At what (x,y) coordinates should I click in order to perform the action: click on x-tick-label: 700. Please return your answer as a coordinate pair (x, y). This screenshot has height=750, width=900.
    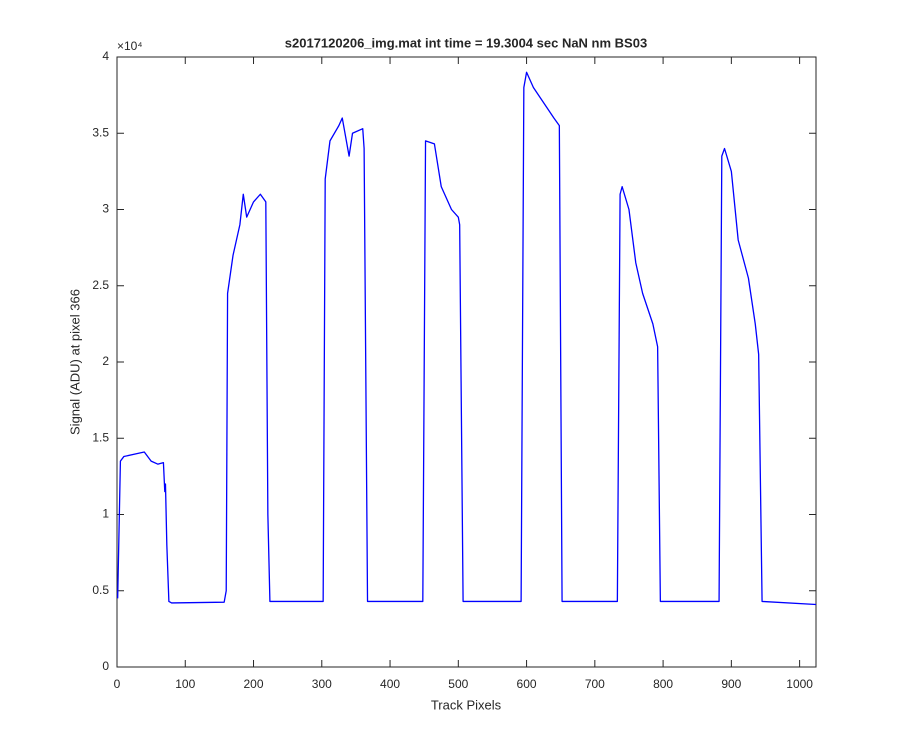
    Looking at the image, I should click on (595, 684).